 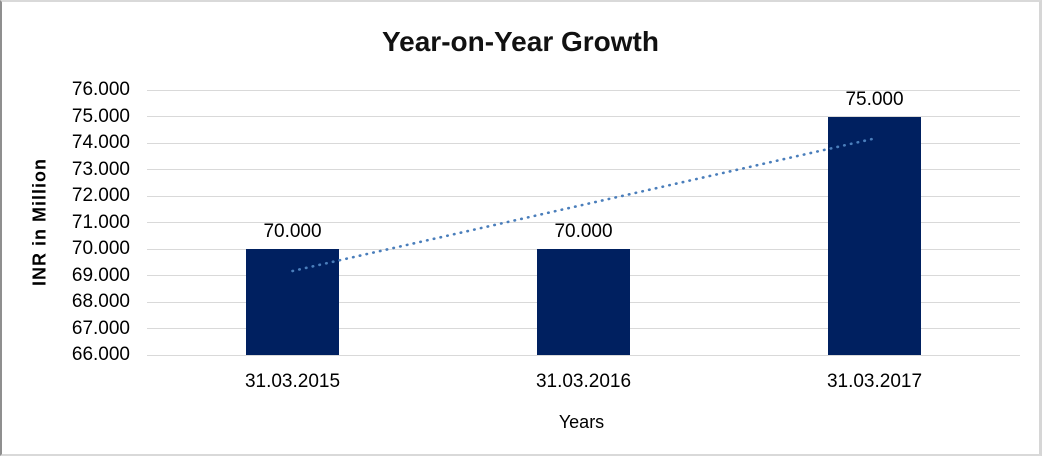 I want to click on x-axis-tick-label: 31.03.2015, so click(x=292, y=381).